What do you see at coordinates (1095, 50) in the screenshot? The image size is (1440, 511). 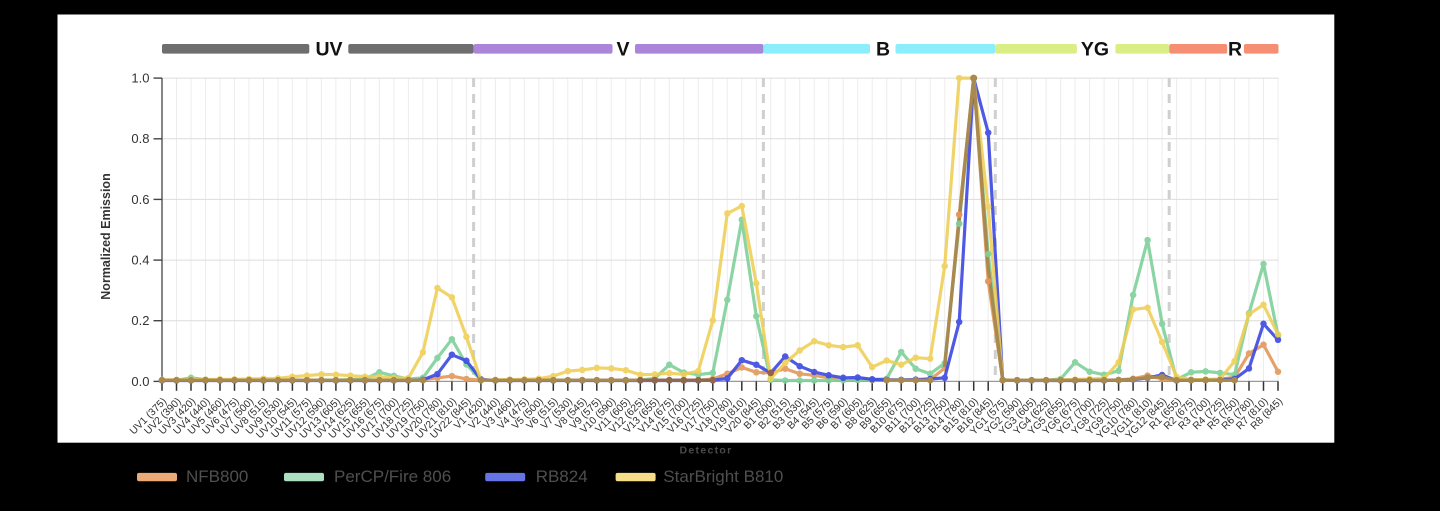 I see `svg-text: YG` at bounding box center [1095, 50].